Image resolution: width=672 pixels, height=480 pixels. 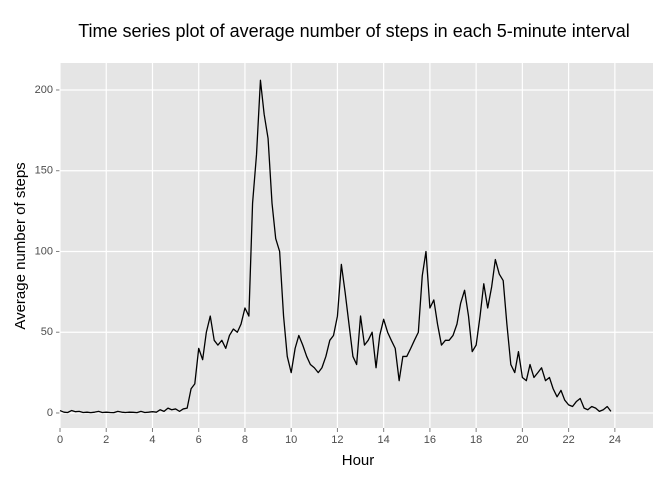 I want to click on y-tick-label: 0, so click(x=50, y=413).